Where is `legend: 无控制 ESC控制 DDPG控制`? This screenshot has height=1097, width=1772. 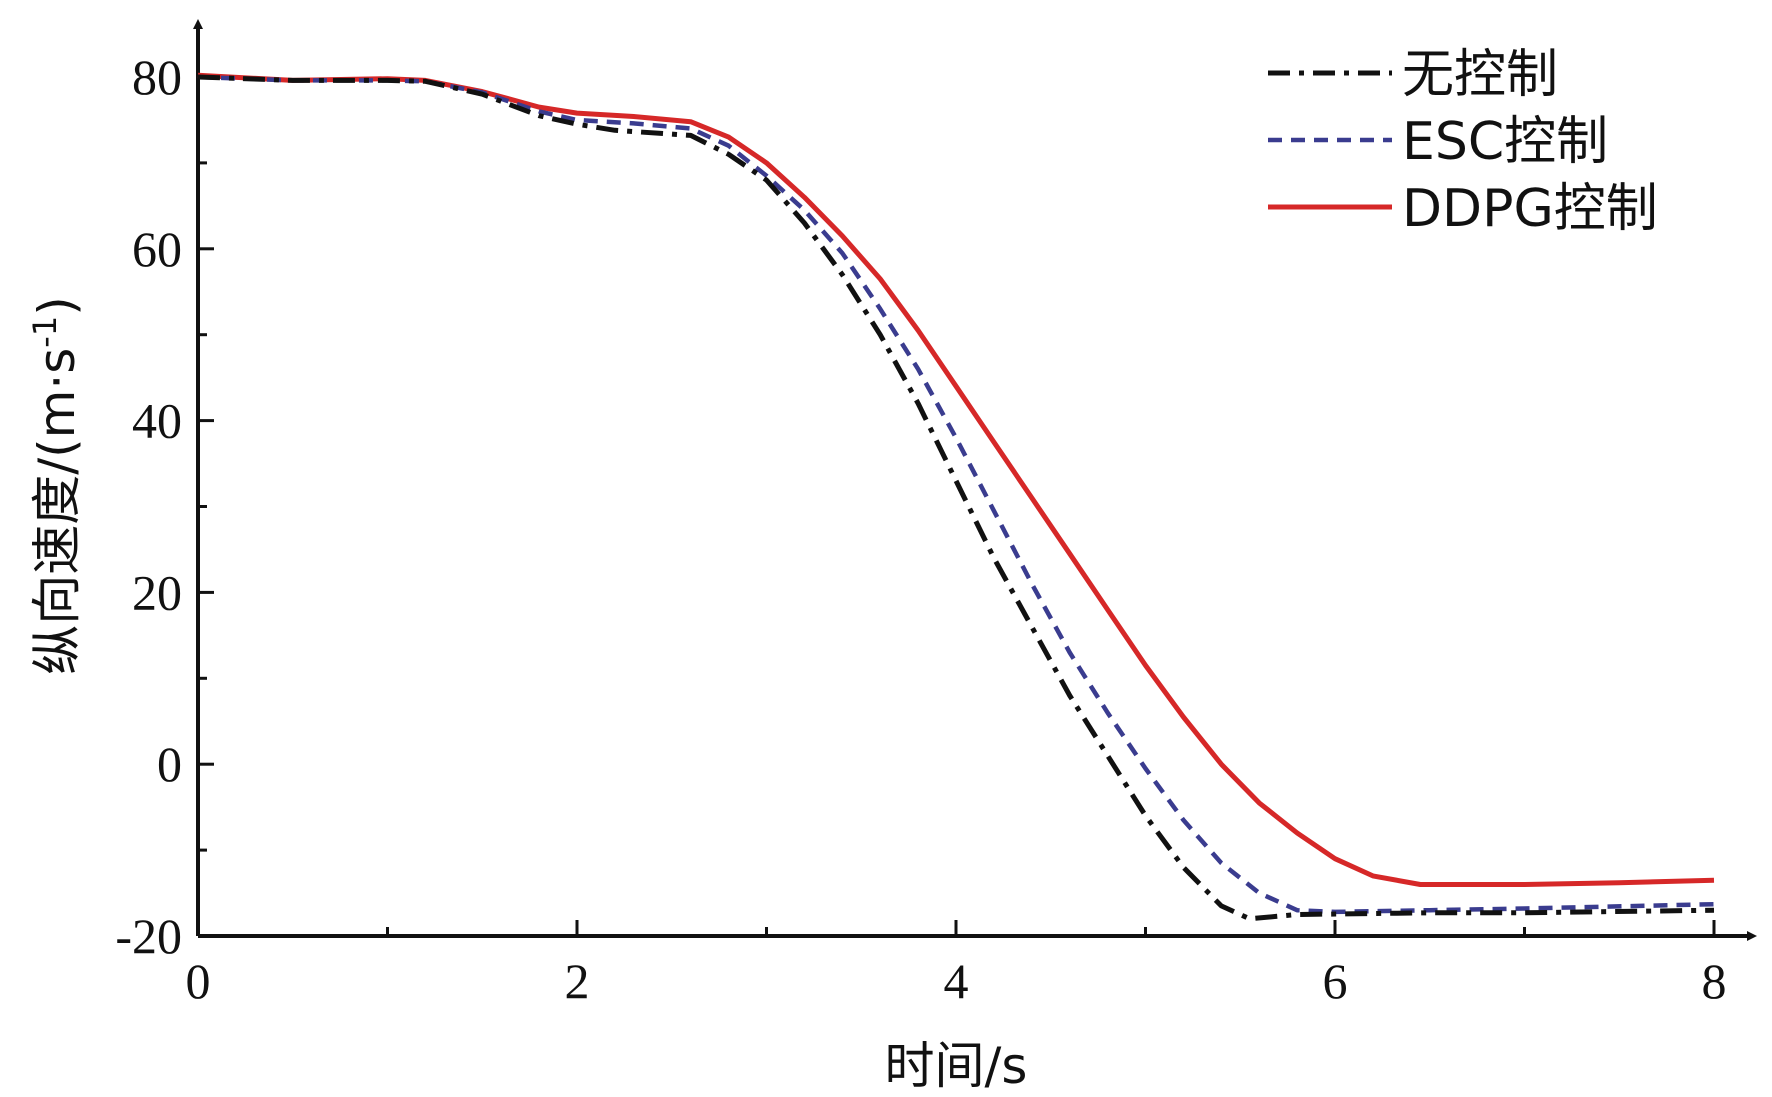
legend: 无控制 ESC控制 DDPG控制 is located at coordinates (1463, 142).